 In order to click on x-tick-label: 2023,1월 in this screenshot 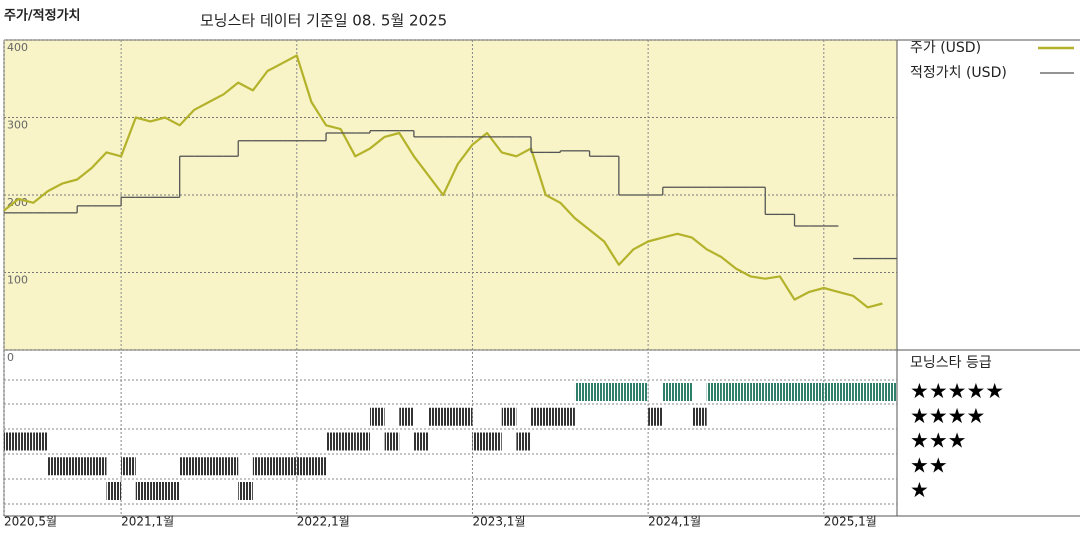, I will do `click(498, 522)`.